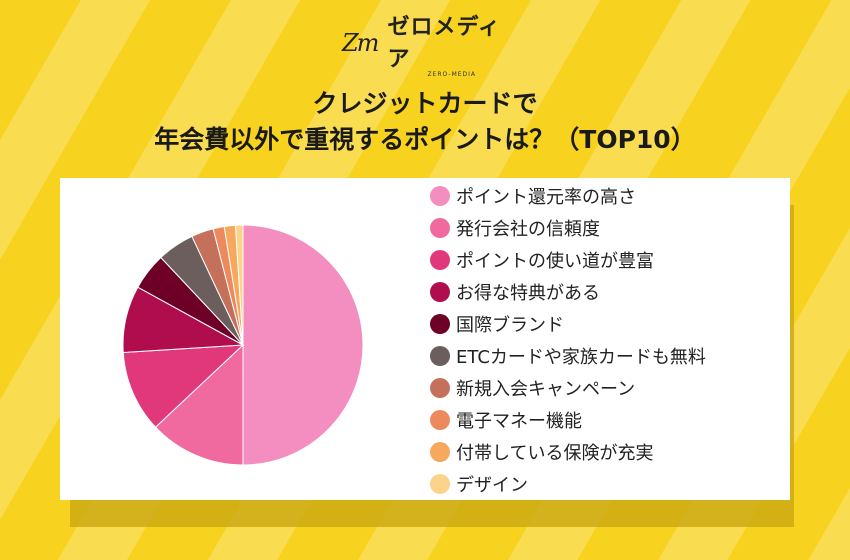 This screenshot has height=560, width=850. Describe the element at coordinates (444, 43) in the screenshot. I see `brand-name: ゼロメディア` at that location.